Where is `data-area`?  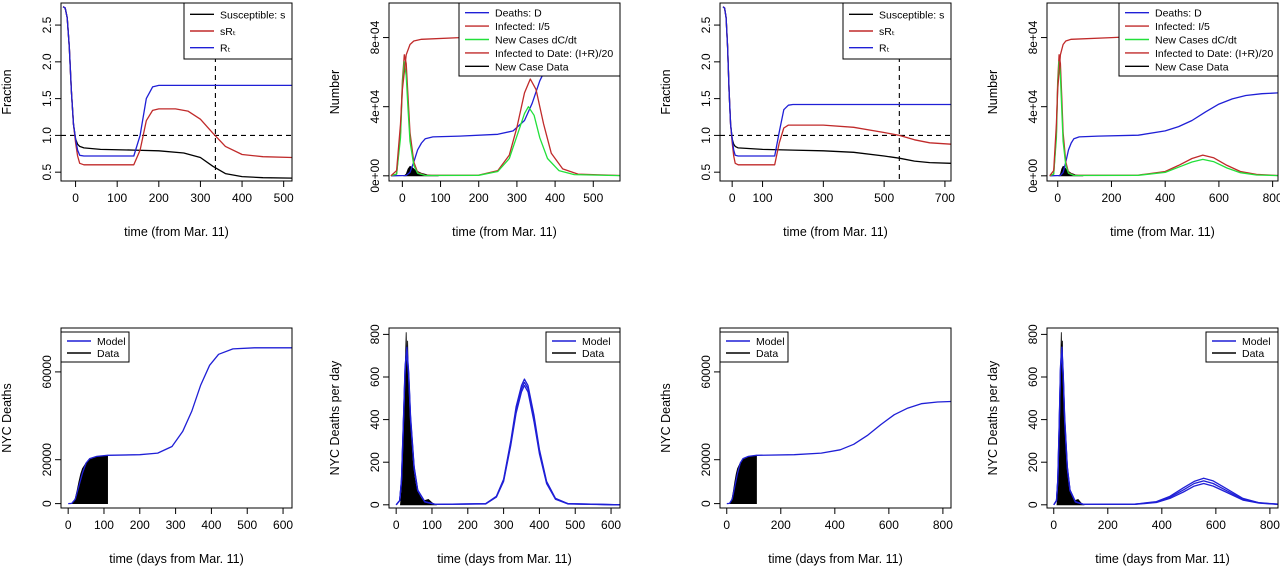
data-area is located at coordinates (742, 479).